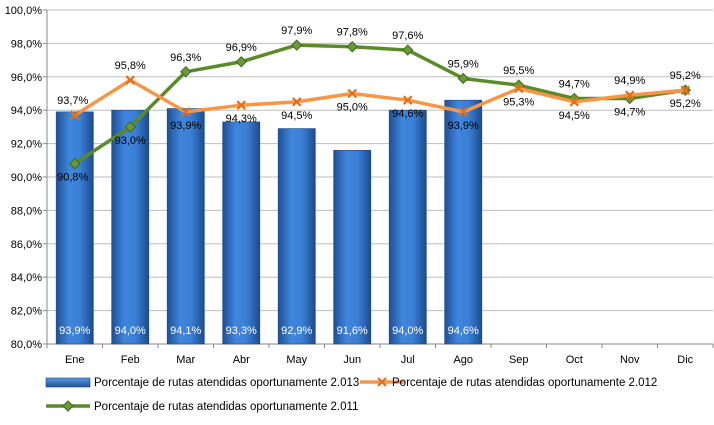  What do you see at coordinates (519, 360) in the screenshot?
I see `x-tick-label: Sep` at bounding box center [519, 360].